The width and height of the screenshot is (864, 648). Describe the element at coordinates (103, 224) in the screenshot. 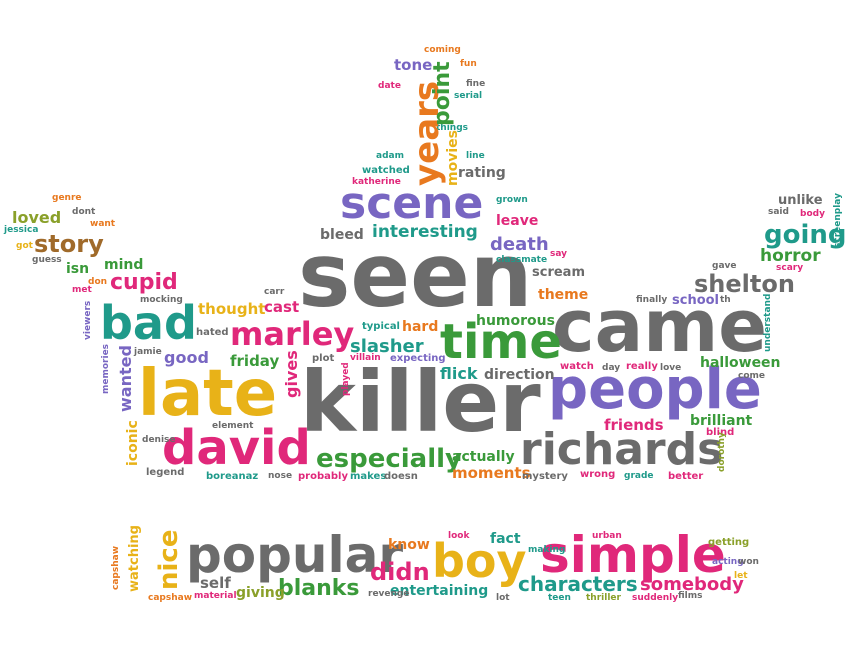

I see `word-want: want` at that location.